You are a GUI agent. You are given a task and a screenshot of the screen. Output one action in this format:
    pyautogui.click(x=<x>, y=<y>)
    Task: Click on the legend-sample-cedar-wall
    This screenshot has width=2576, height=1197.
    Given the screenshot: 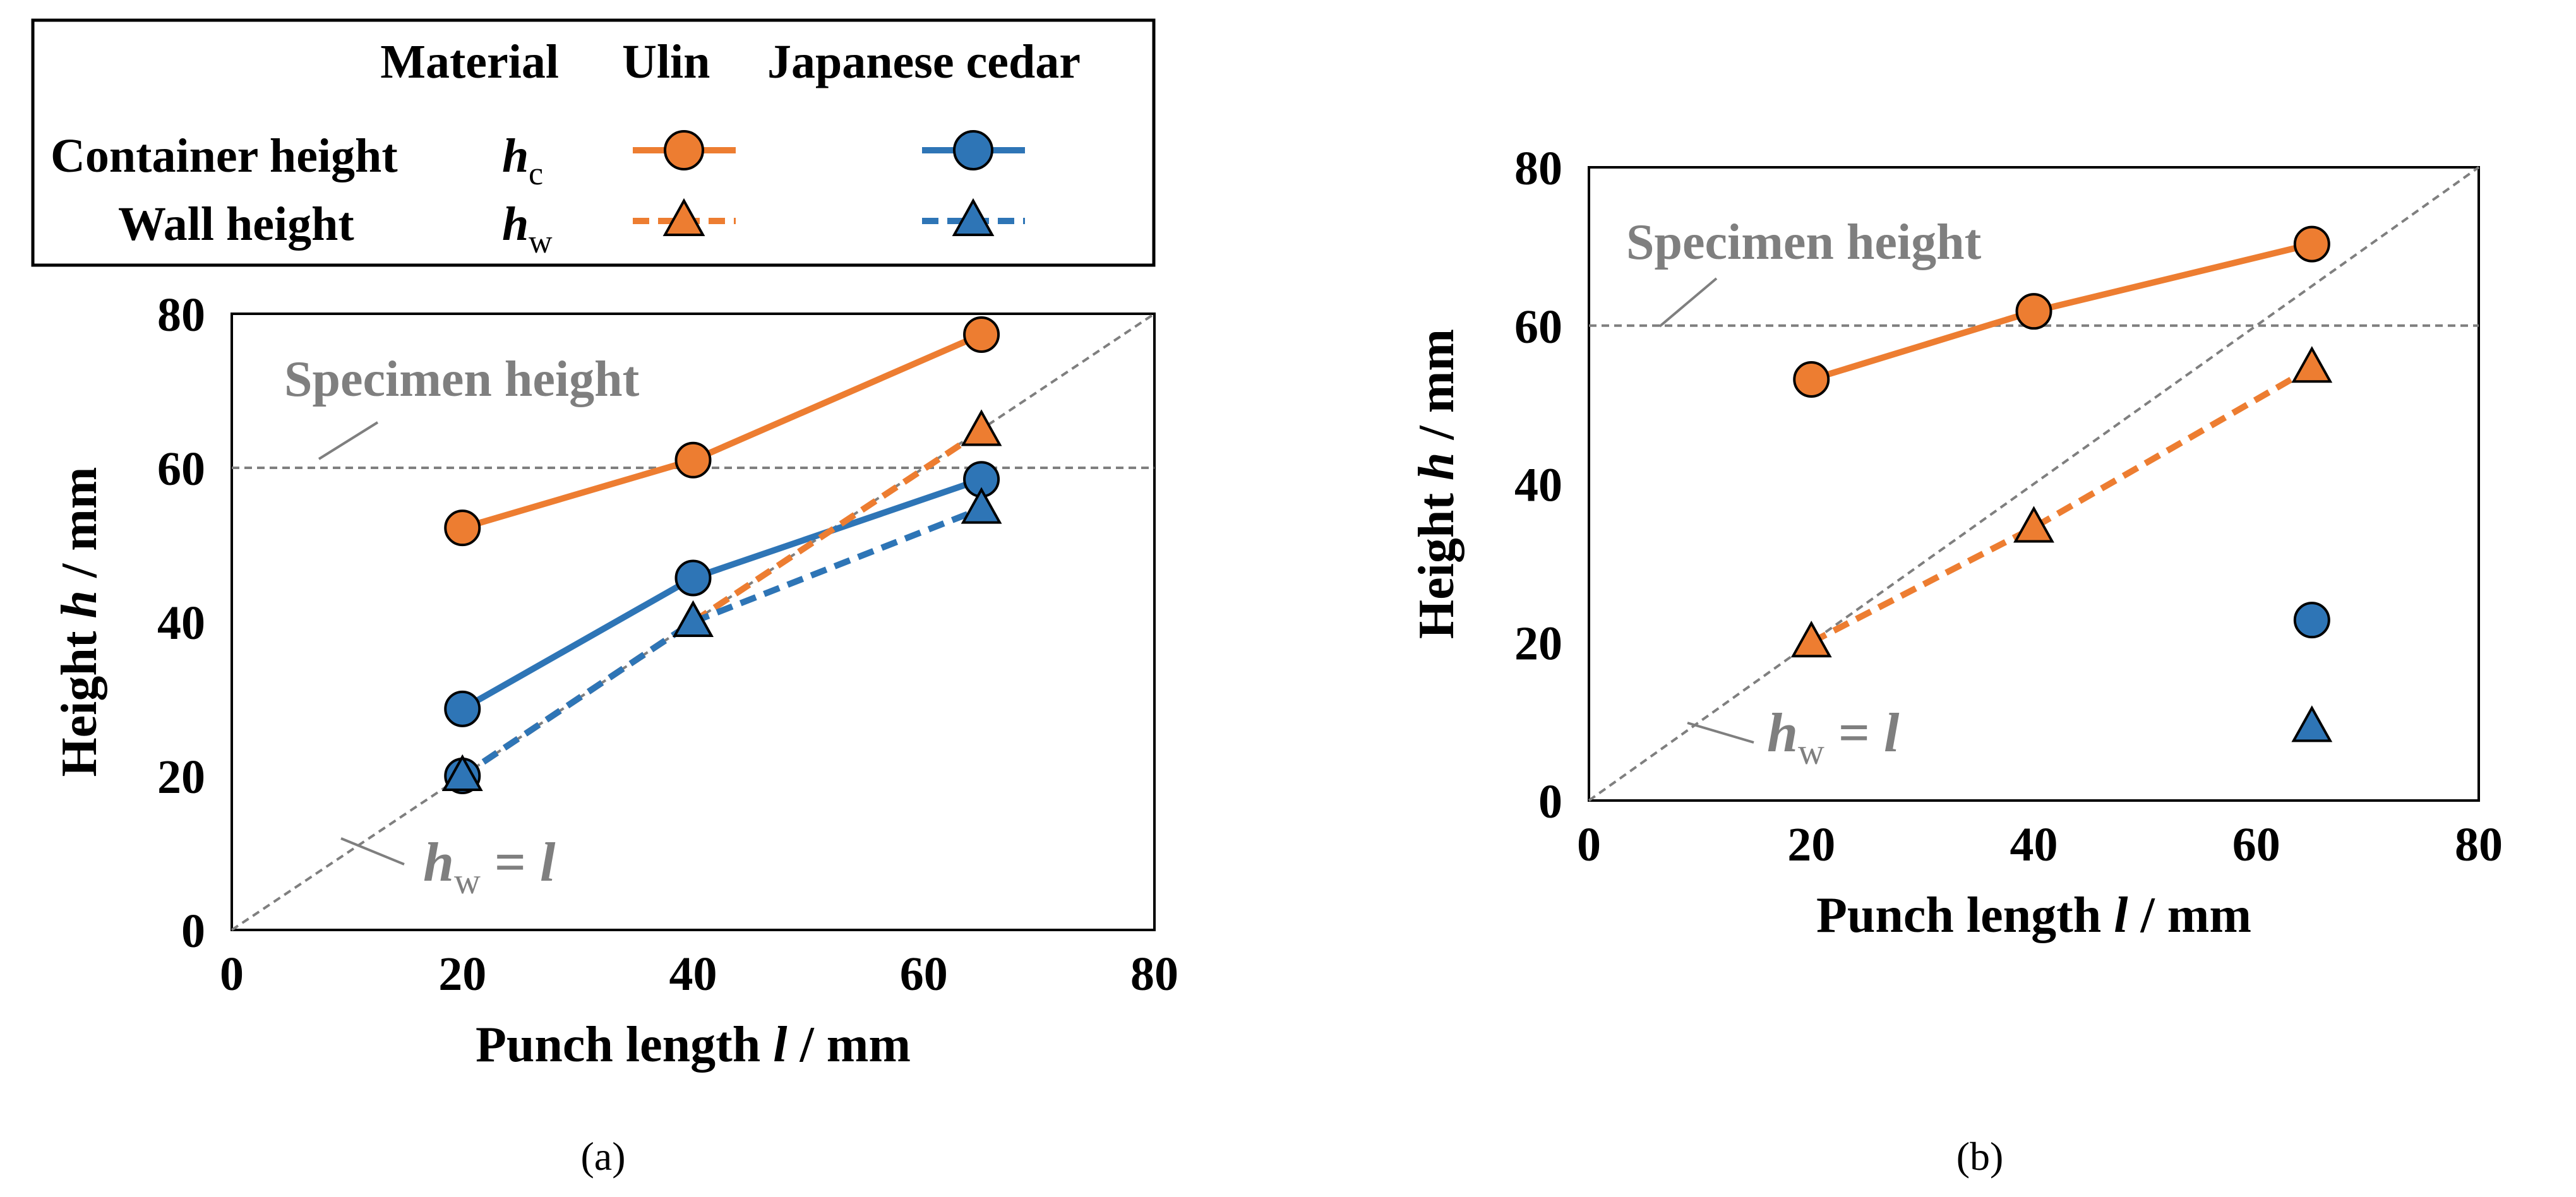 What is the action you would take?
    pyautogui.click(x=973, y=217)
    